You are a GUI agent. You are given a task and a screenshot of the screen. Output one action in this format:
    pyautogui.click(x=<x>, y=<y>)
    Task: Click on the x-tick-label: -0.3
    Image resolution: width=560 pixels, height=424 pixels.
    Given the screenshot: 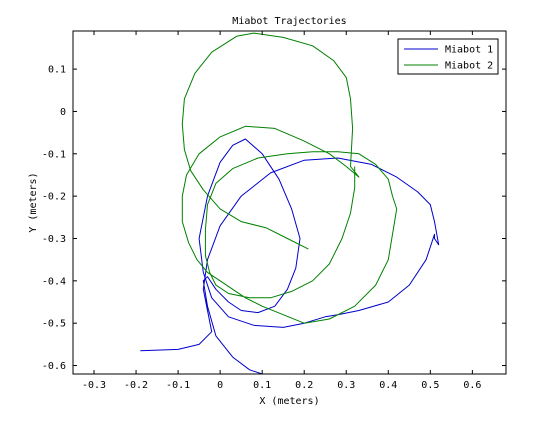 What is the action you would take?
    pyautogui.click(x=94, y=385)
    